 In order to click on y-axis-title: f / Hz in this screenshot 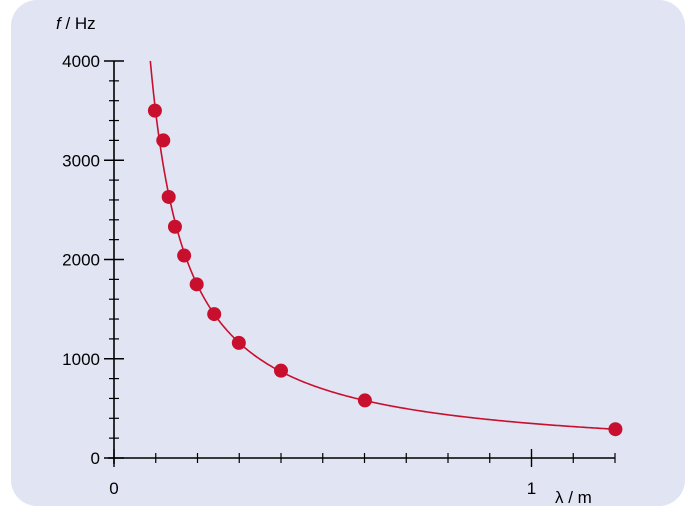, I will do `click(76, 23)`.